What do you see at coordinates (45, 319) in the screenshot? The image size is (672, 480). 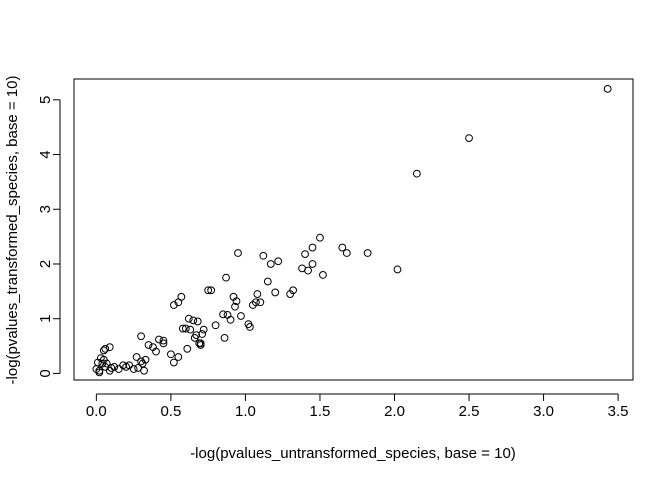 I see `y-tick-label: 1` at bounding box center [45, 319].